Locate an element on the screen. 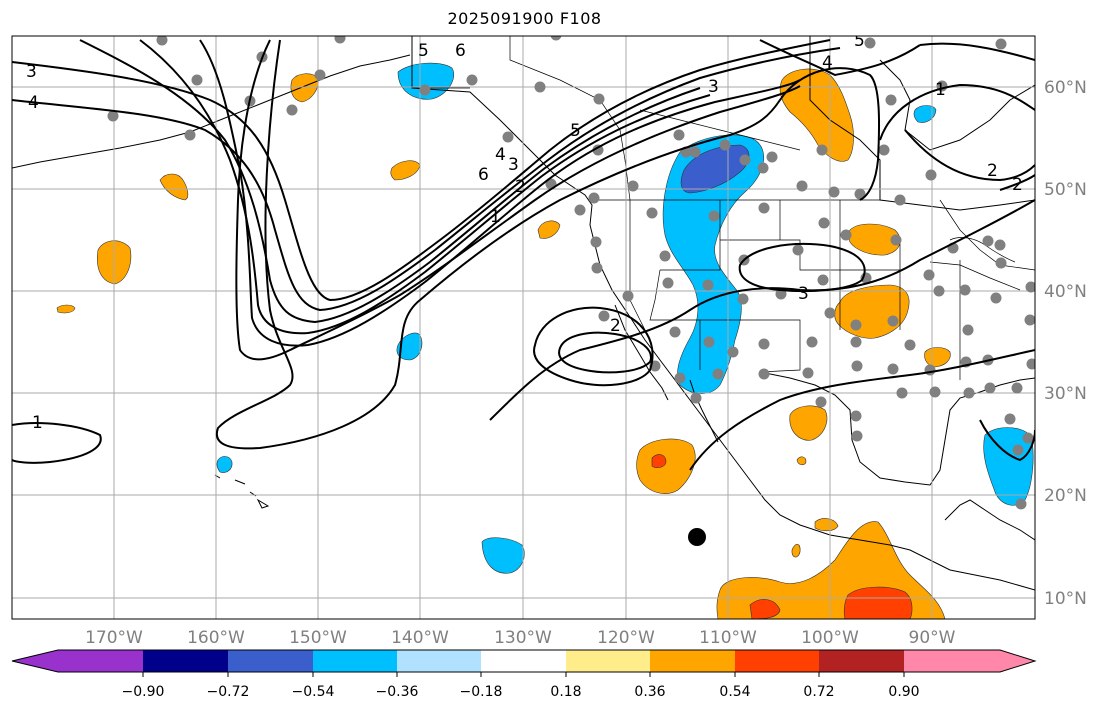 The width and height of the screenshot is (1105, 712). lat-label: 30°N is located at coordinates (1065, 394).